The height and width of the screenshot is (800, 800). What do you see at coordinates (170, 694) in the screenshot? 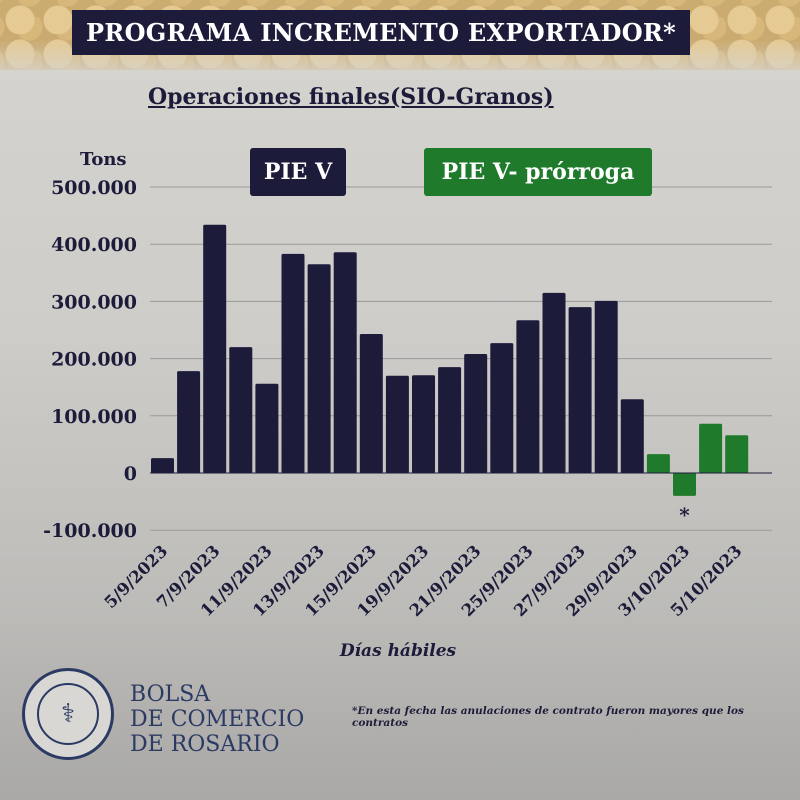
I see `org-line1: BOLSA` at bounding box center [170, 694].